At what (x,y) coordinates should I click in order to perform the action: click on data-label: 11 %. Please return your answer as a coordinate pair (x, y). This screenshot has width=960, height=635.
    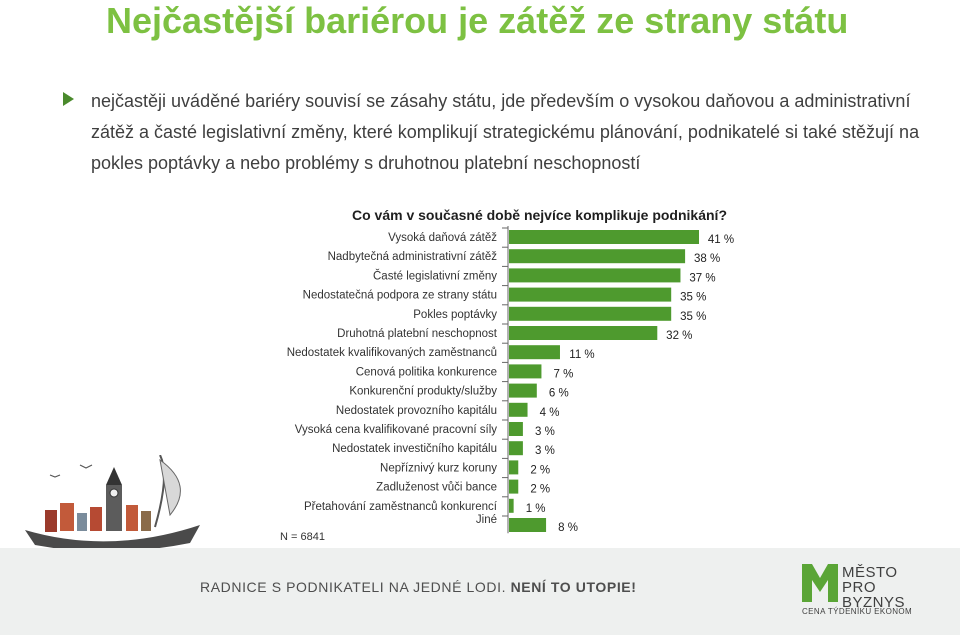
    Looking at the image, I should click on (581, 355).